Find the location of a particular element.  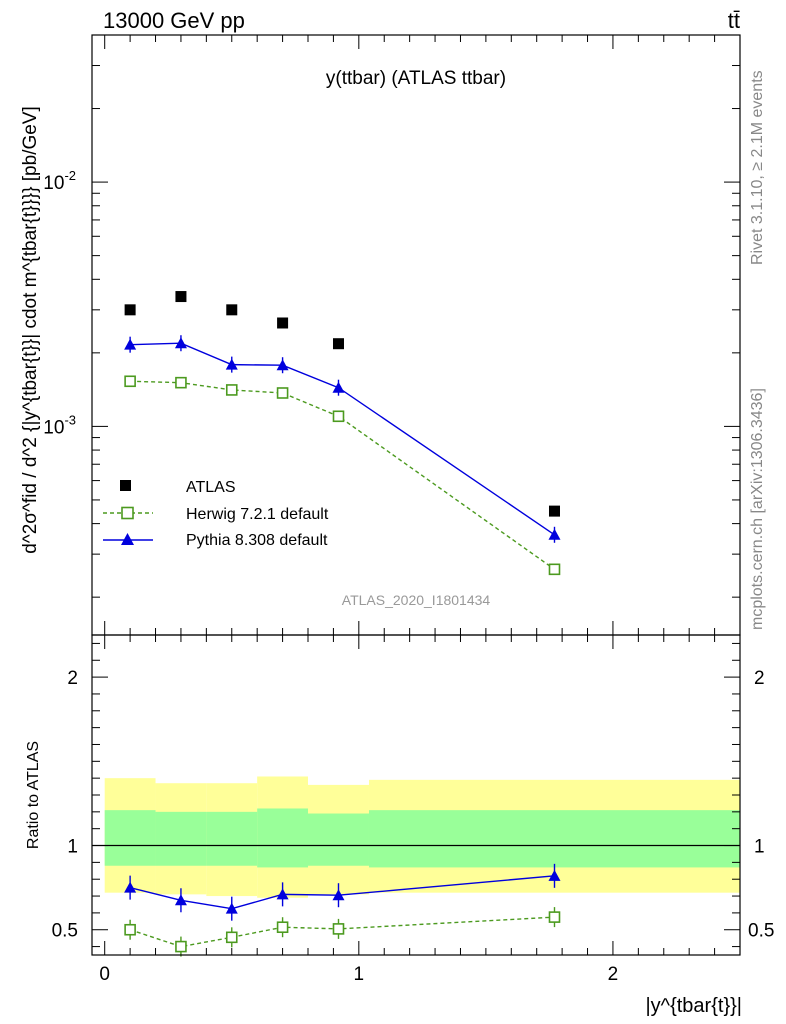

pythia-line is located at coordinates (342, 439).